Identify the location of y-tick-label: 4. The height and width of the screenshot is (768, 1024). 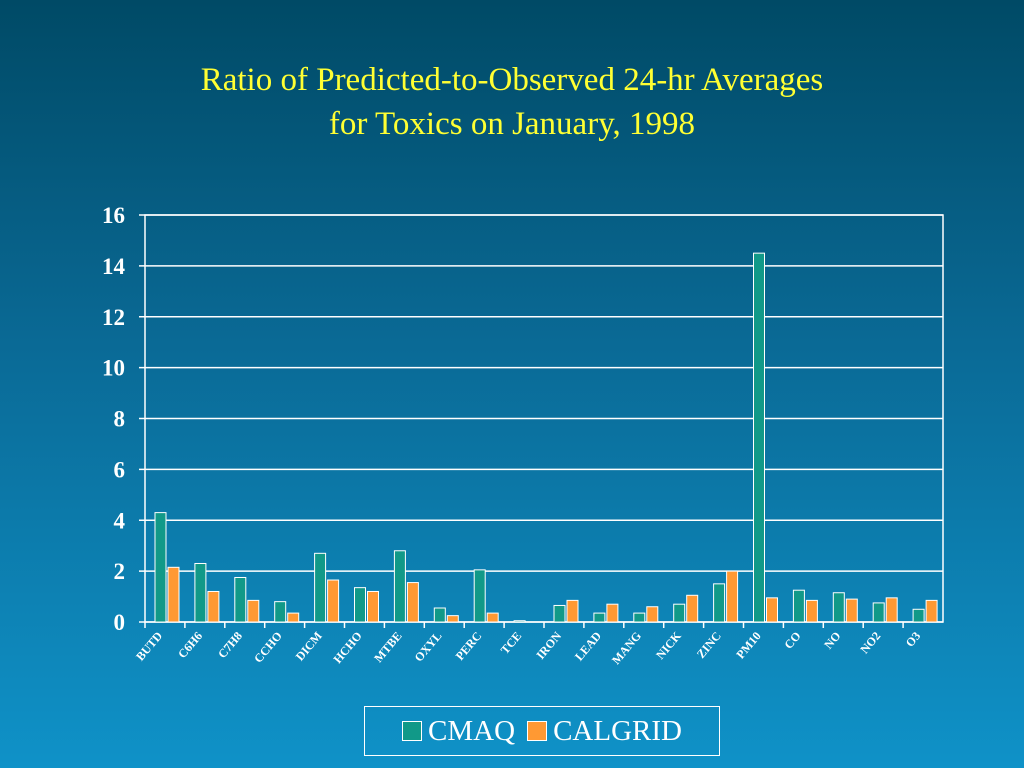
(120, 520).